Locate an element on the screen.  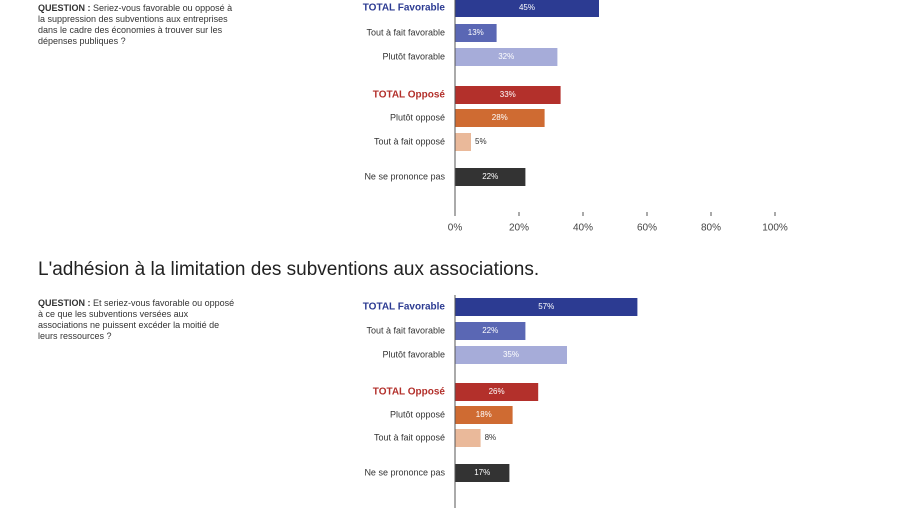
x-tick-label: 20% is located at coordinates (519, 228).